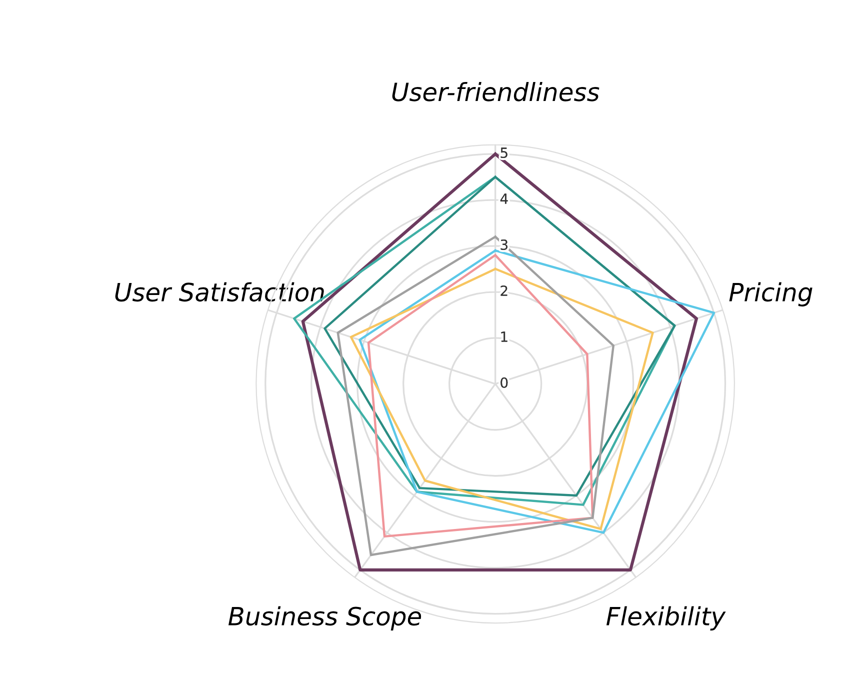 This screenshot has width=854, height=698. Describe the element at coordinates (504, 382) in the screenshot. I see `y-tick-label: 0` at that location.